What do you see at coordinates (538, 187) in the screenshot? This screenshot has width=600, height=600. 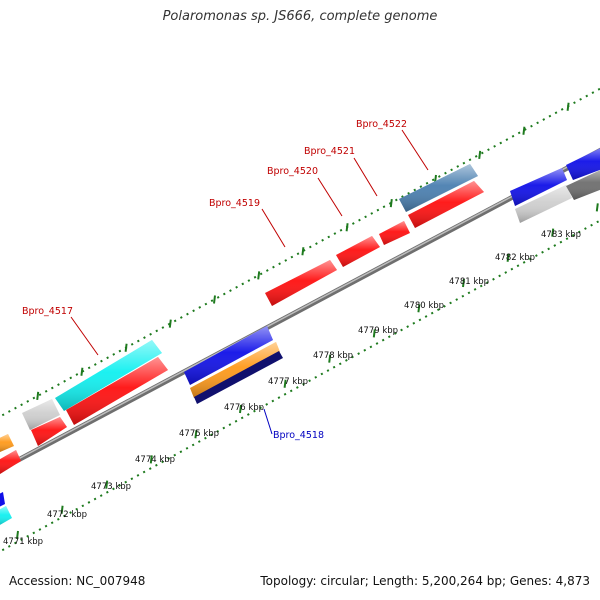 I see `gene-blue-fwd-right` at bounding box center [538, 187].